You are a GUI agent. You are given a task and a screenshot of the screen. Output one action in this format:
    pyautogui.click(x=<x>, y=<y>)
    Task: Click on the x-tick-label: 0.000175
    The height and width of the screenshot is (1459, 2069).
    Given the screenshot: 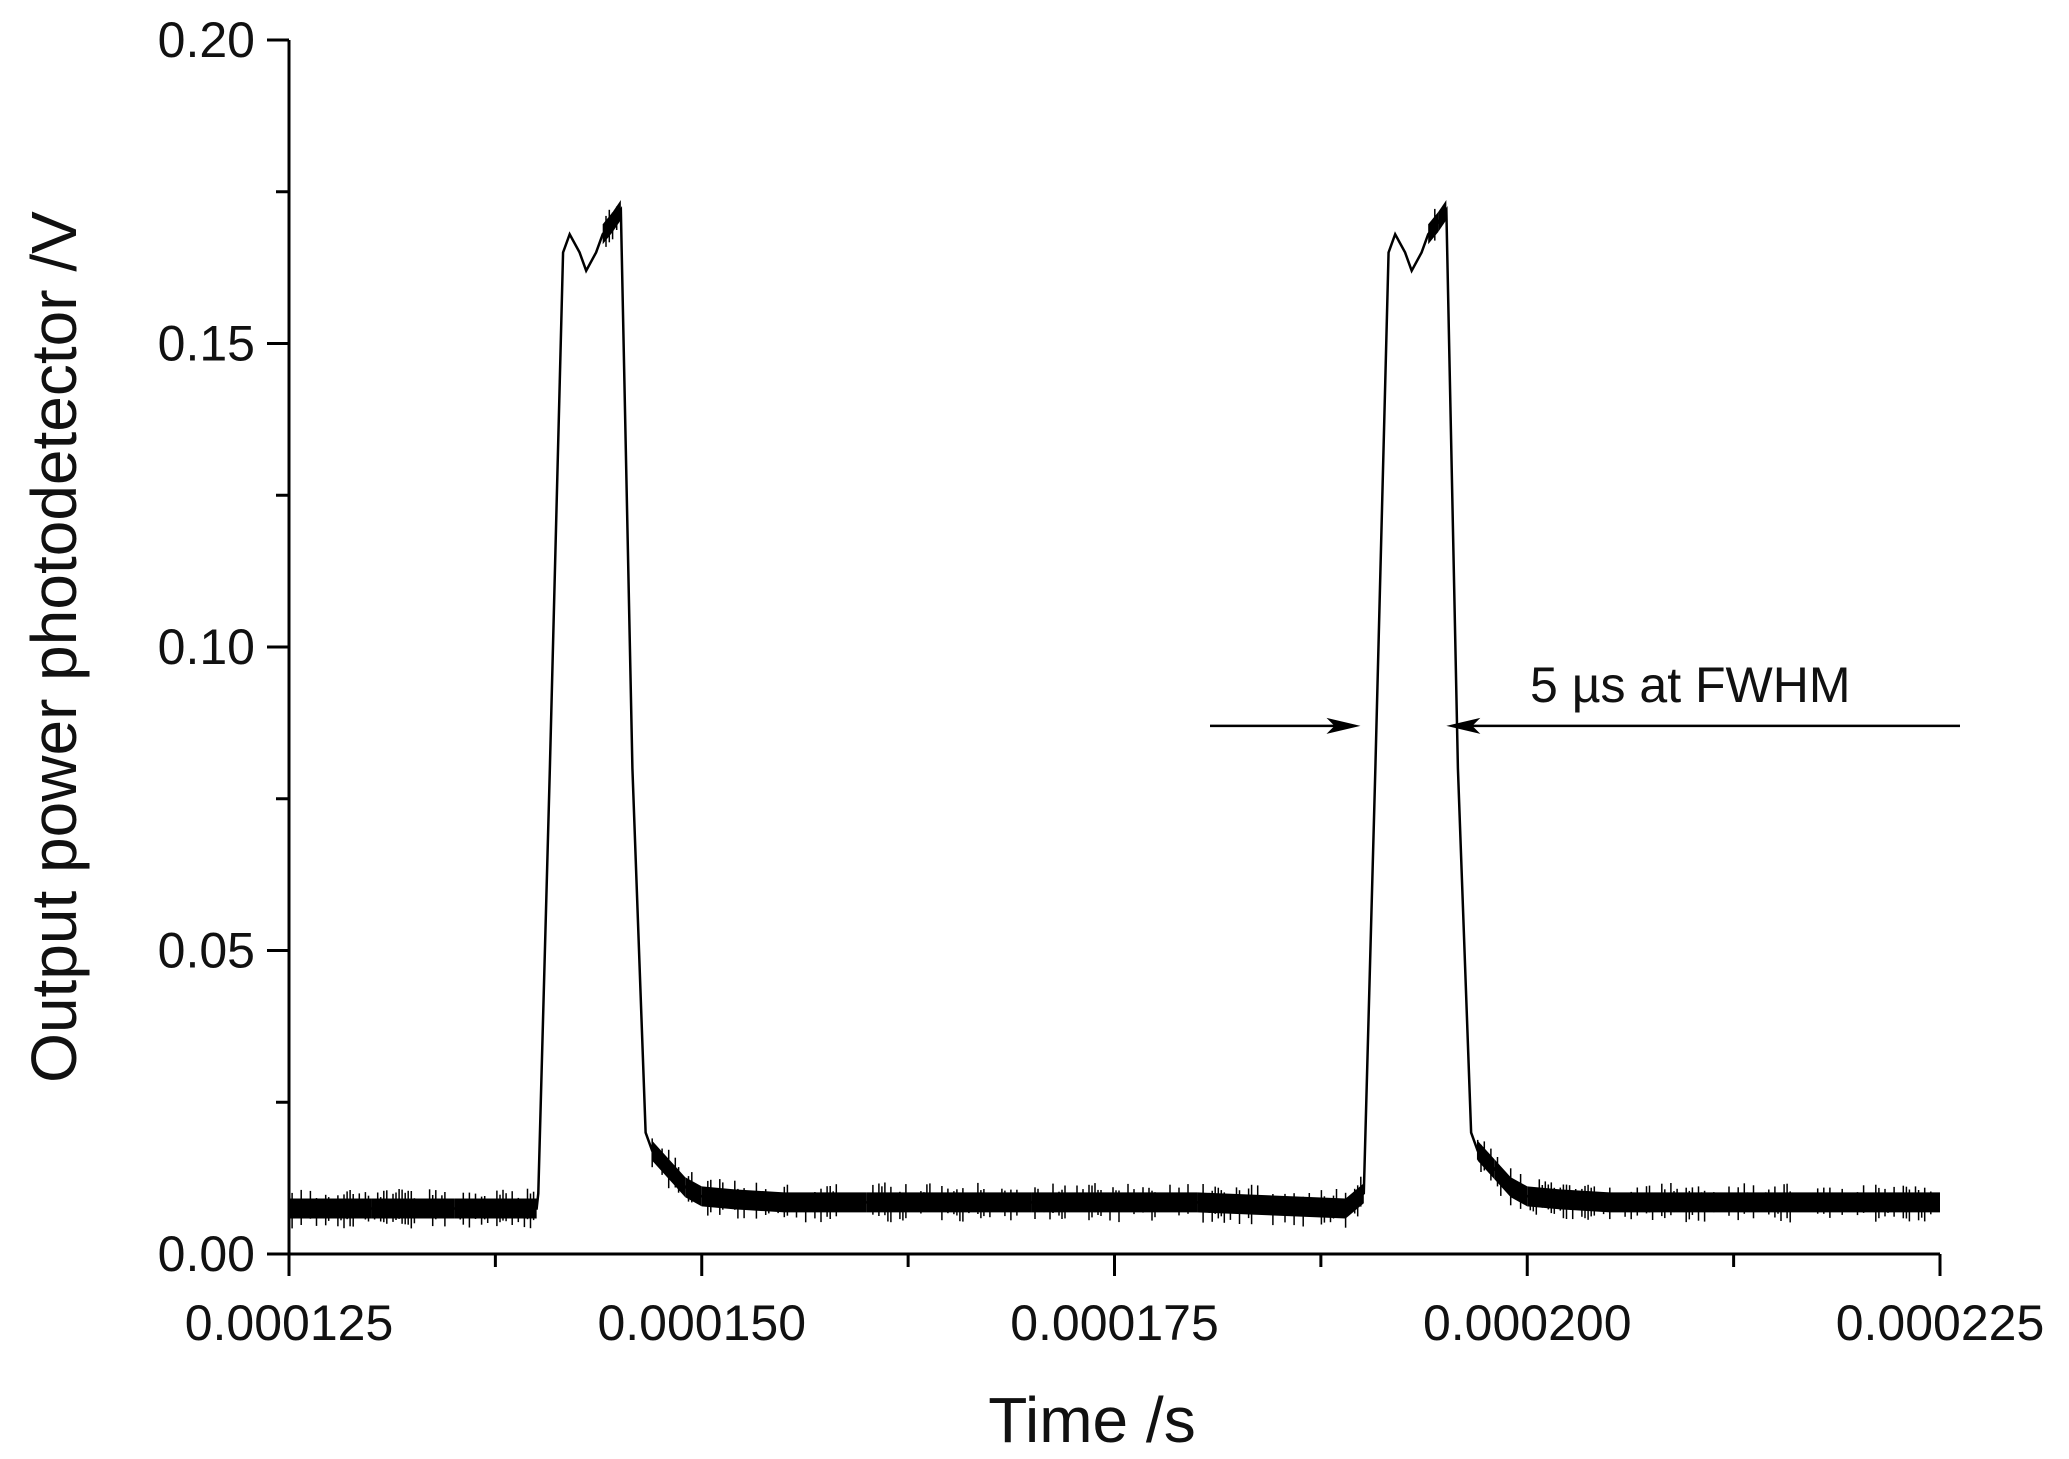 What is the action you would take?
    pyautogui.click(x=1114, y=1323)
    